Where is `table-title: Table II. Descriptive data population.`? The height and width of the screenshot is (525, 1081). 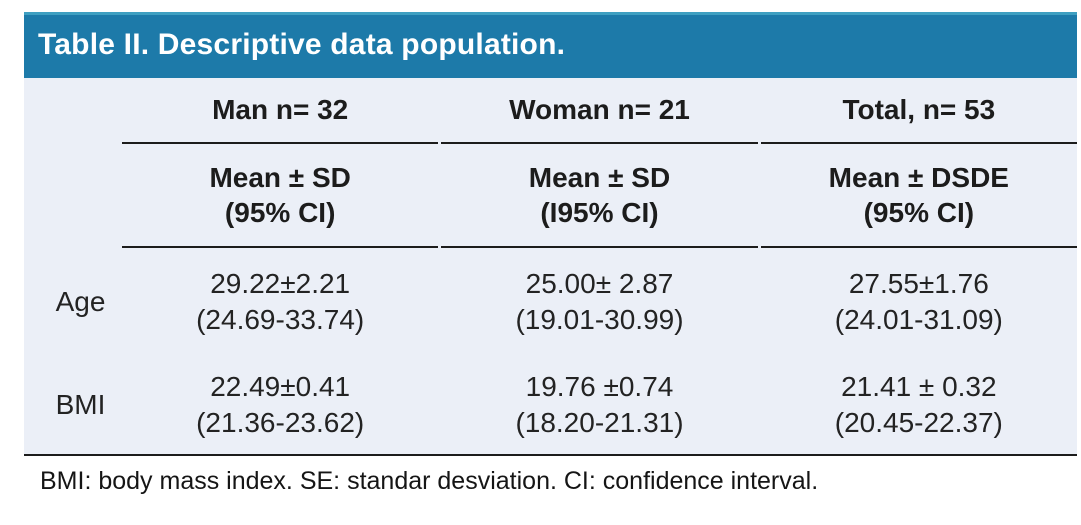
table-title: Table II. Descriptive data population. is located at coordinates (302, 44).